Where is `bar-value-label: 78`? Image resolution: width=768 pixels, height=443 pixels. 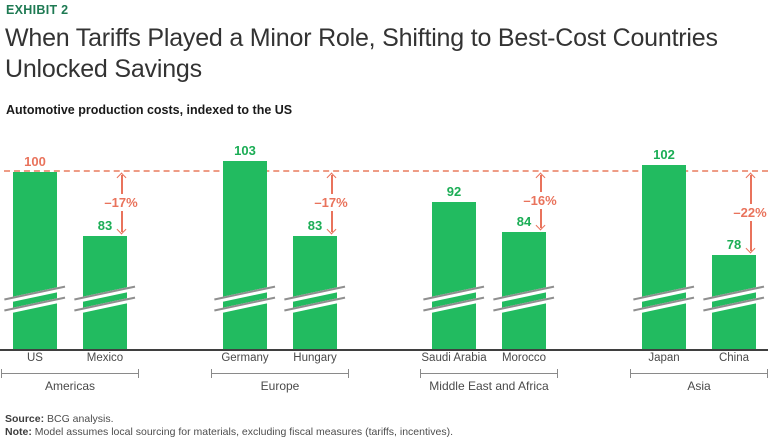 bar-value-label: 78 is located at coordinates (734, 244).